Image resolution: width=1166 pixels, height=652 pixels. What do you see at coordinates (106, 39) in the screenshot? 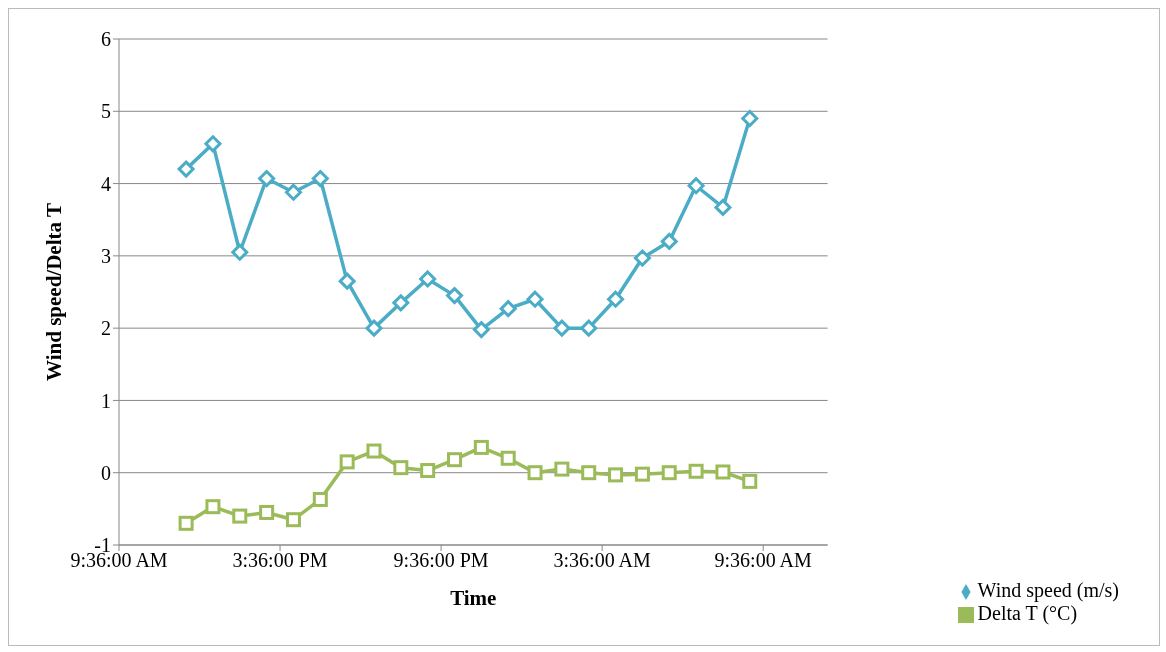
I see `y-tick-label: 6` at bounding box center [106, 39].